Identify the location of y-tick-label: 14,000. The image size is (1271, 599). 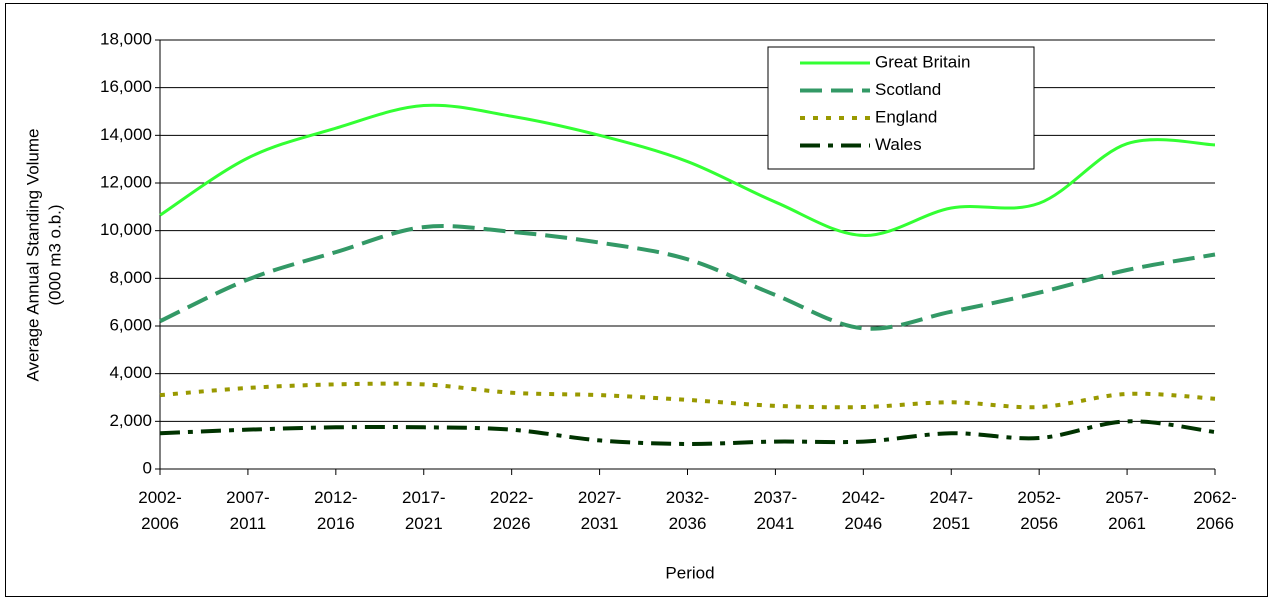
(126, 134).